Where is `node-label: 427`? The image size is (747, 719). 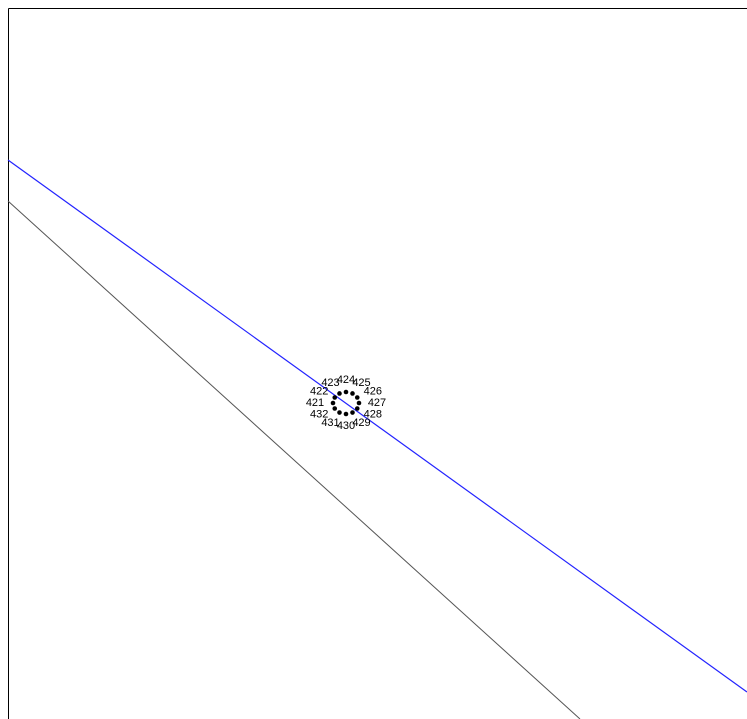 node-label: 427 is located at coordinates (377, 403).